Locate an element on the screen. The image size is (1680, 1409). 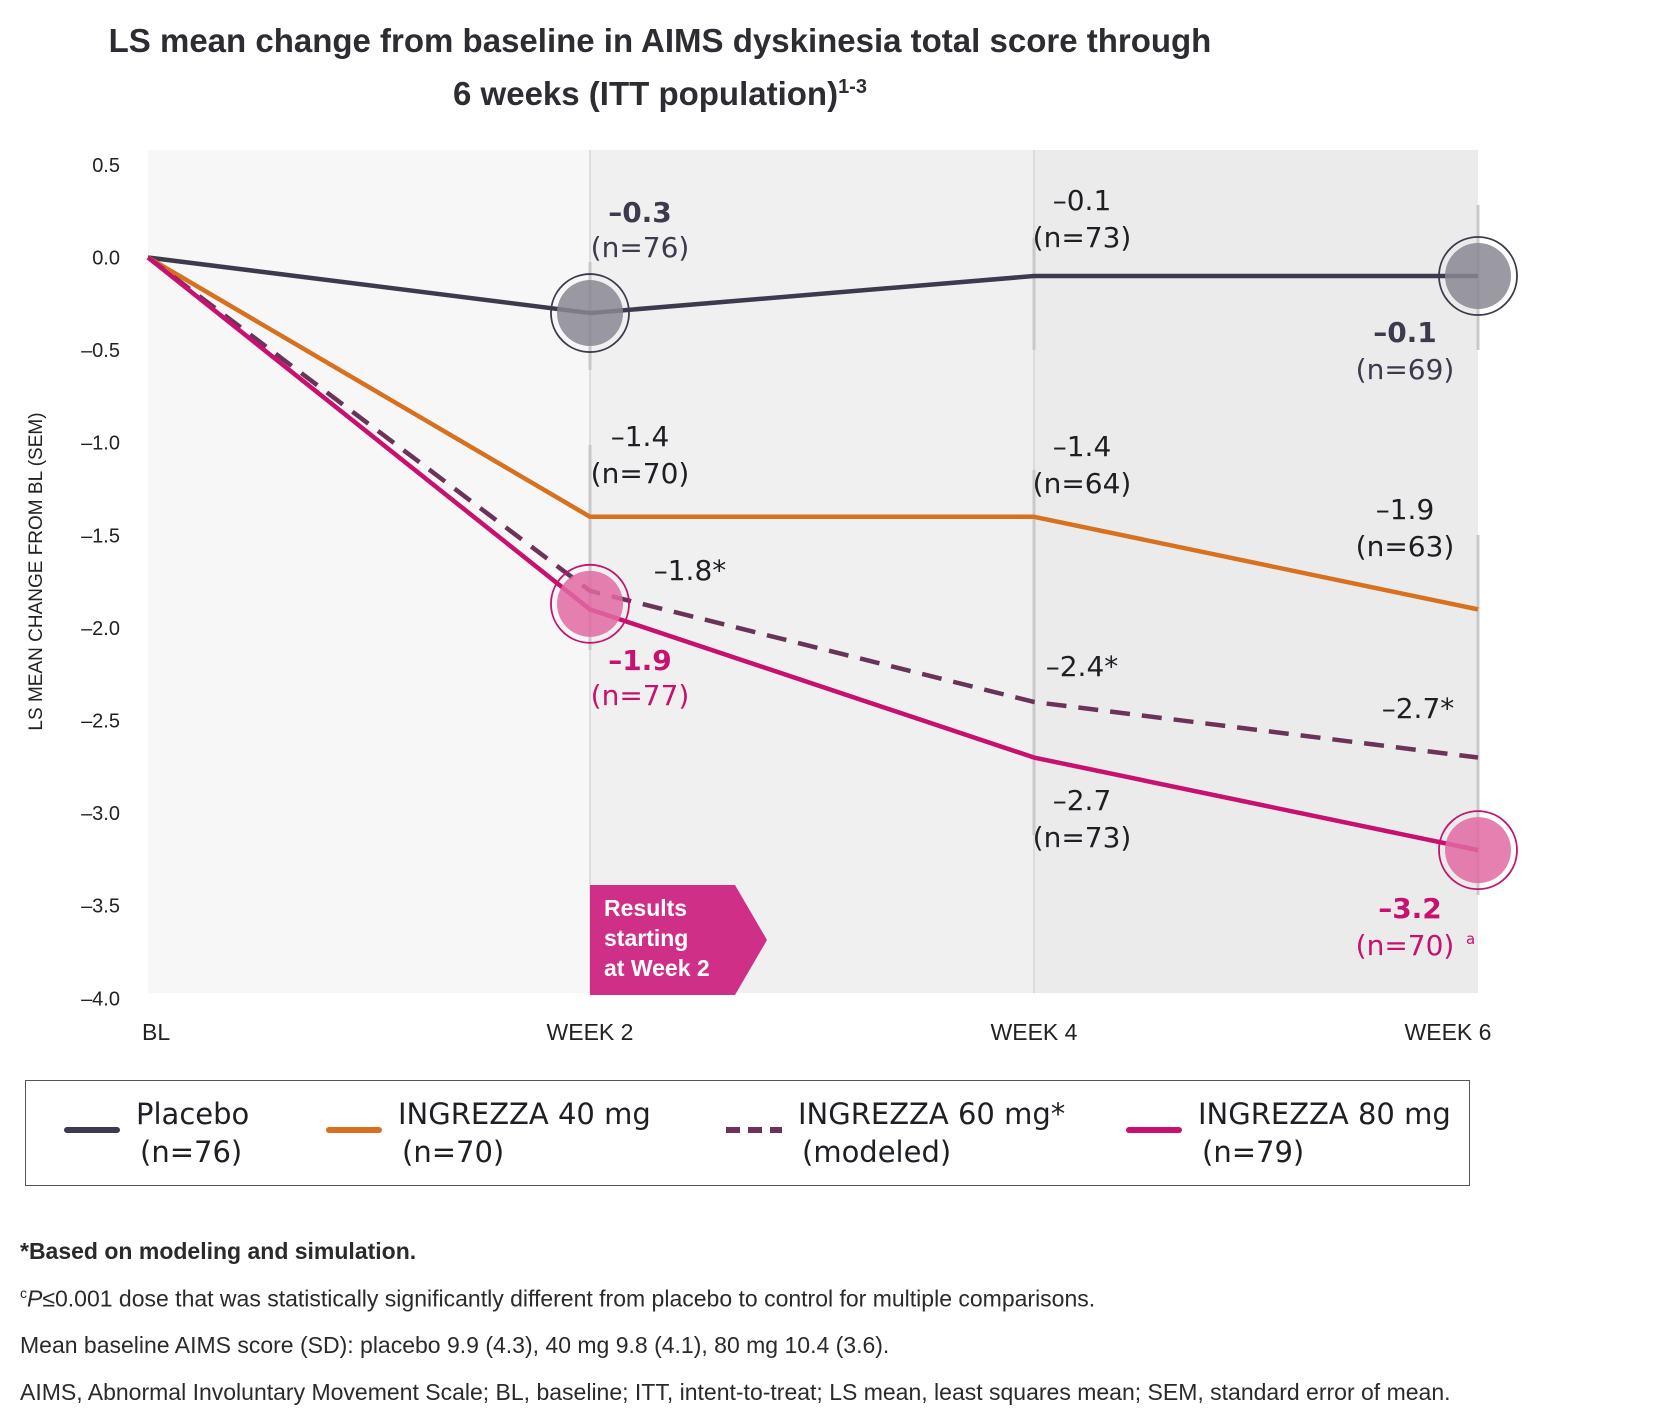
ingrezza80-week2-marker is located at coordinates (590, 603).